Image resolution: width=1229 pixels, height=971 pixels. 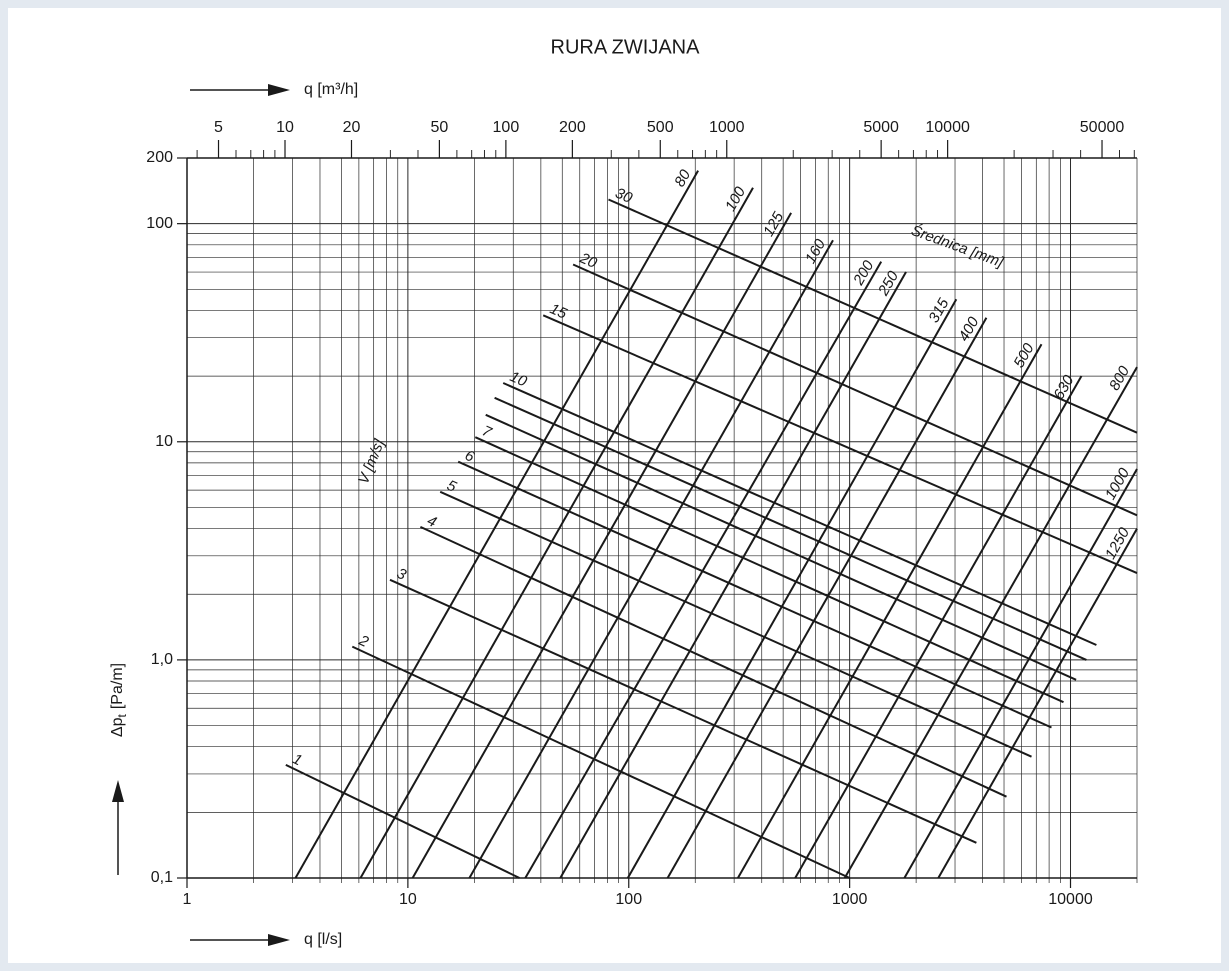 What do you see at coordinates (408, 899) in the screenshot?
I see `x-tick-label: 10` at bounding box center [408, 899].